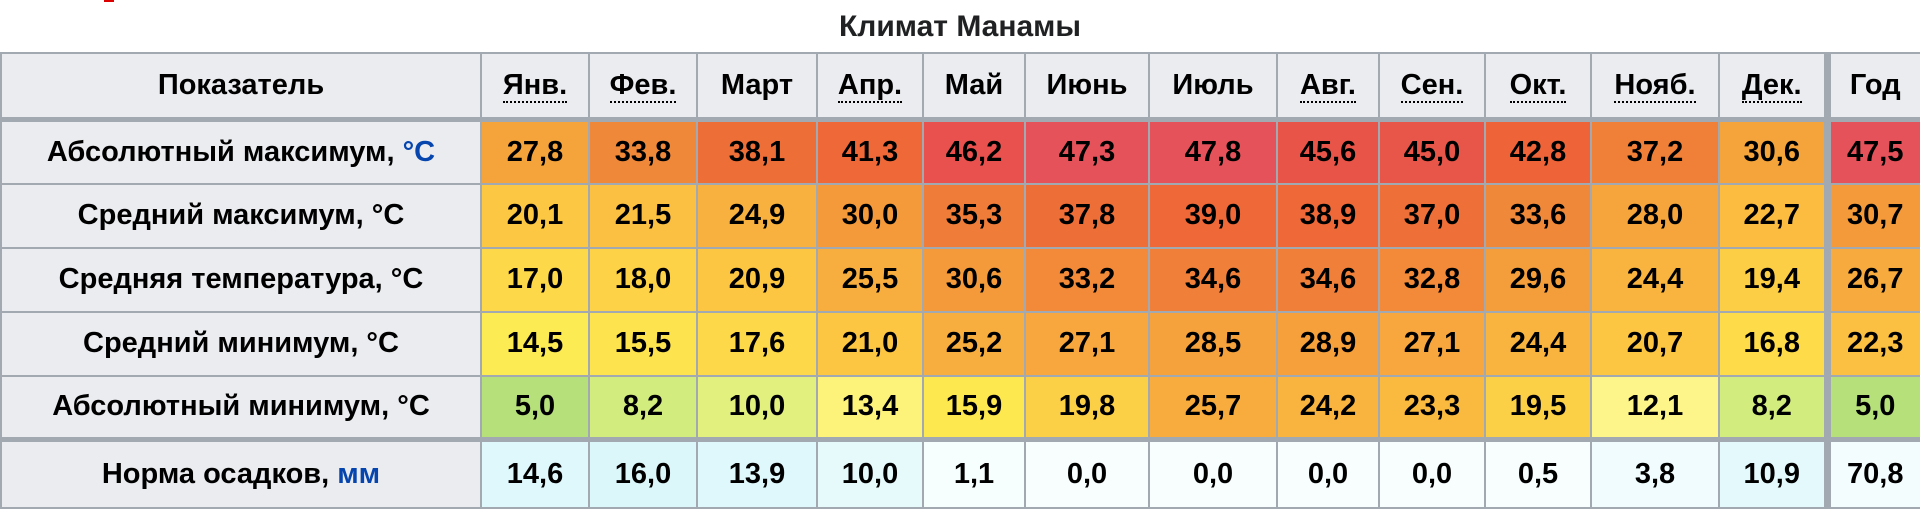 This screenshot has width=1920, height=522. I want to click on row-label-text: Средняя температура, °C, so click(241, 279).